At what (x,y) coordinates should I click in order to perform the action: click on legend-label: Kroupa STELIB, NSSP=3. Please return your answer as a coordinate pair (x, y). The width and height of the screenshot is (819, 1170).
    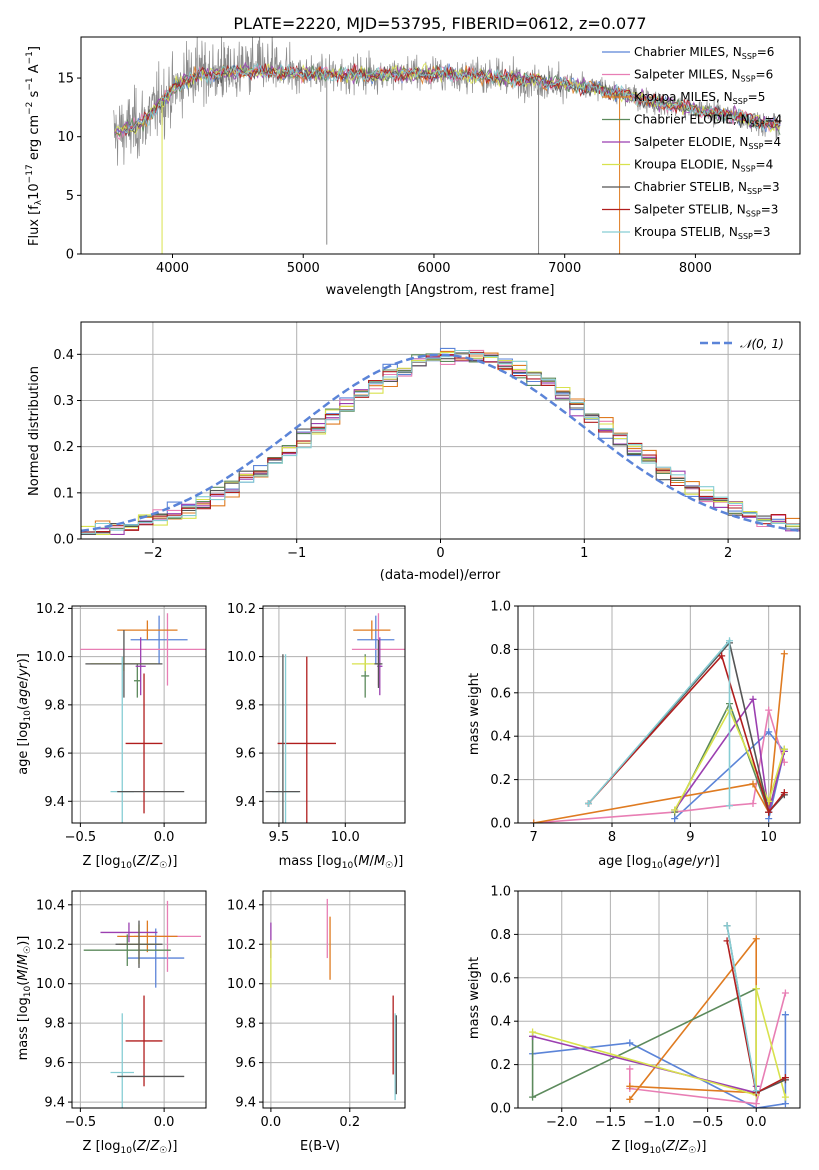
    Looking at the image, I should click on (702, 233).